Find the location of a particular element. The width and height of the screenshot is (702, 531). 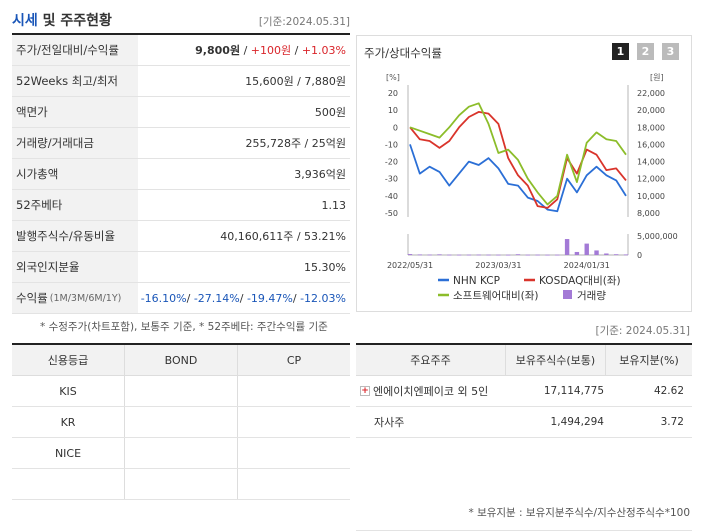

quote-value: 500원 is located at coordinates (244, 112).